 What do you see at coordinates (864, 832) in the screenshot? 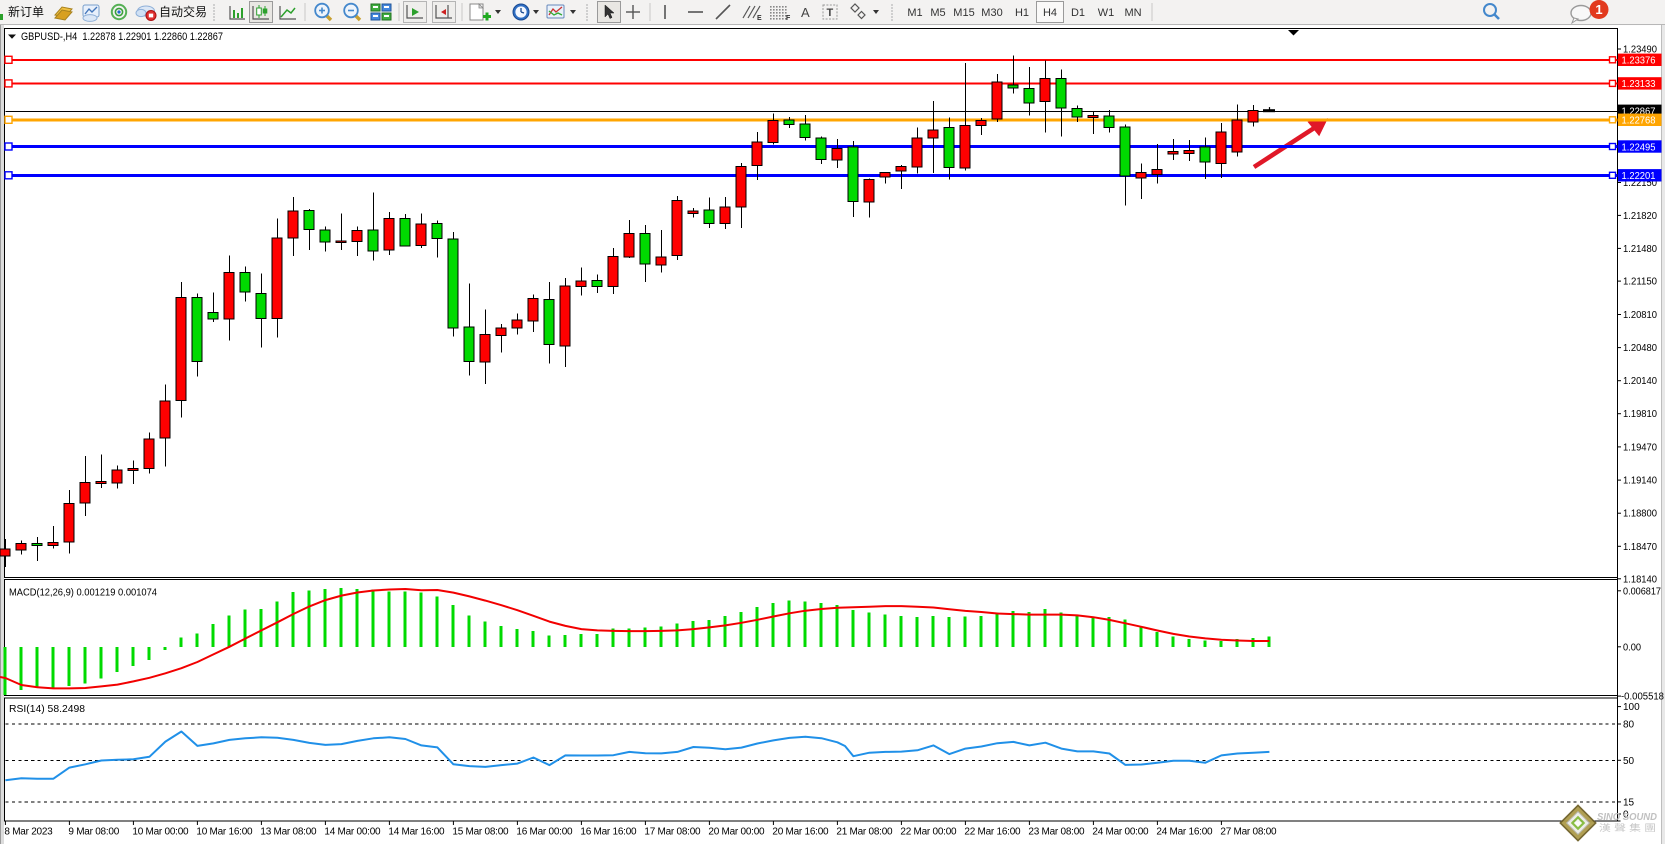
I see `svg-text: 21 Mar 08:00` at bounding box center [864, 832].